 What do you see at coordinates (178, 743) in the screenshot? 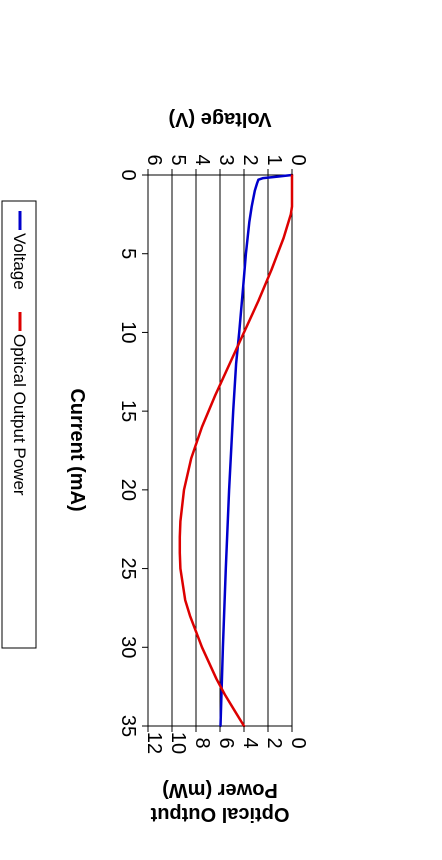
I see `y-right-tick-label-5: 10` at bounding box center [178, 743].